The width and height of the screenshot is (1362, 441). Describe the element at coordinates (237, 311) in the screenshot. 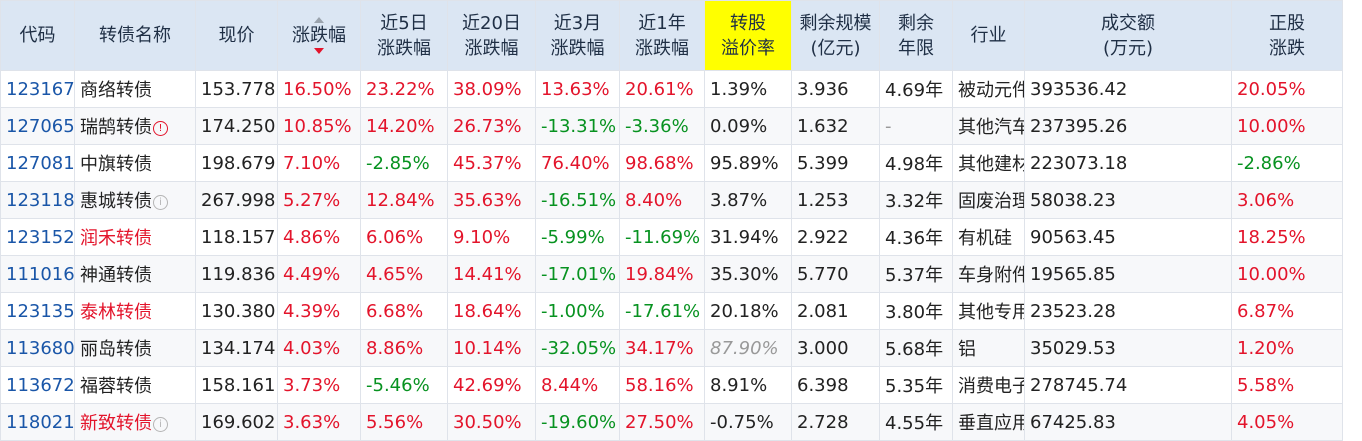

I see `price-cell: 130.380` at that location.